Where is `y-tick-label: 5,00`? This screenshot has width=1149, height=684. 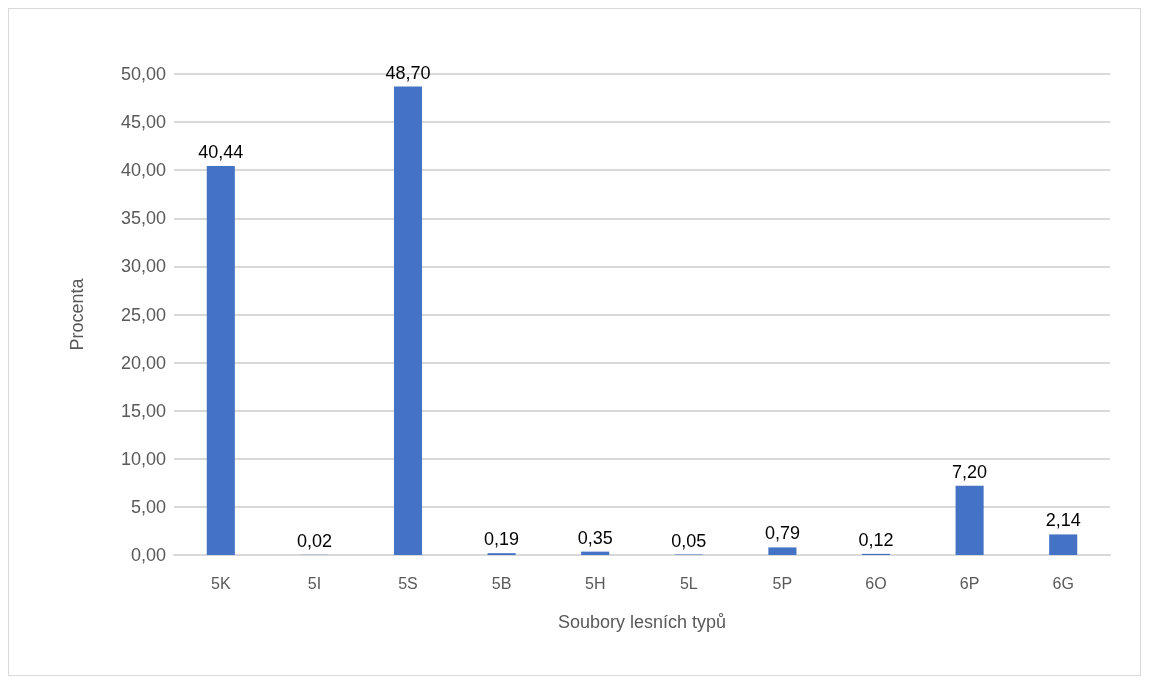 y-tick-label: 5,00 is located at coordinates (148, 506).